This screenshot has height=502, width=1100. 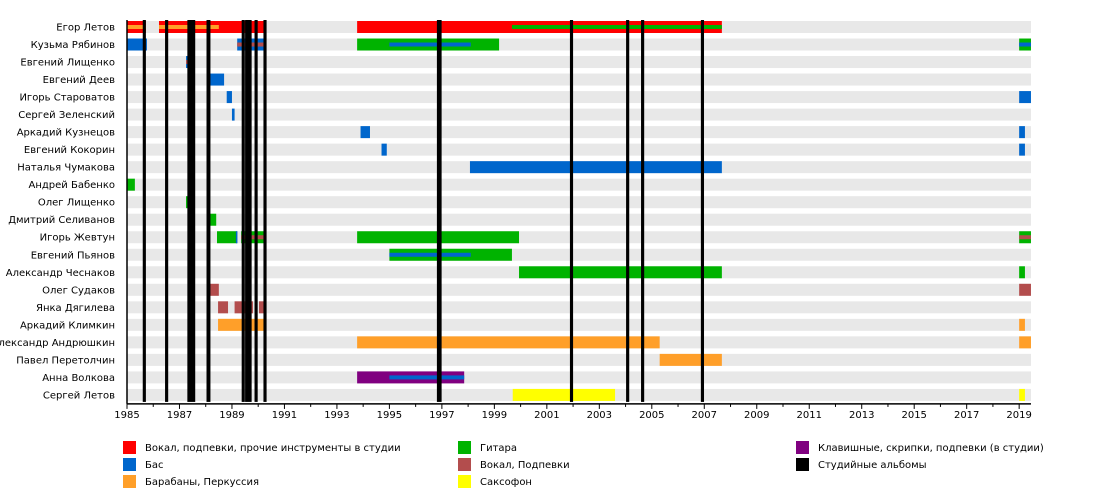 I want to click on x-tick-label: 1997, so click(x=441, y=415).